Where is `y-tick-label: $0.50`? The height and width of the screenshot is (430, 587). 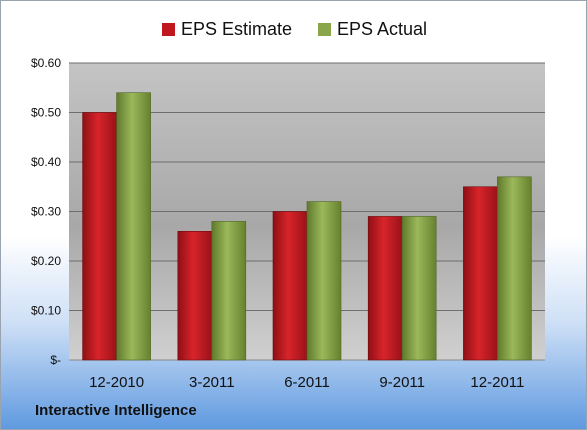
y-tick-label: $0.50 is located at coordinates (46, 113).